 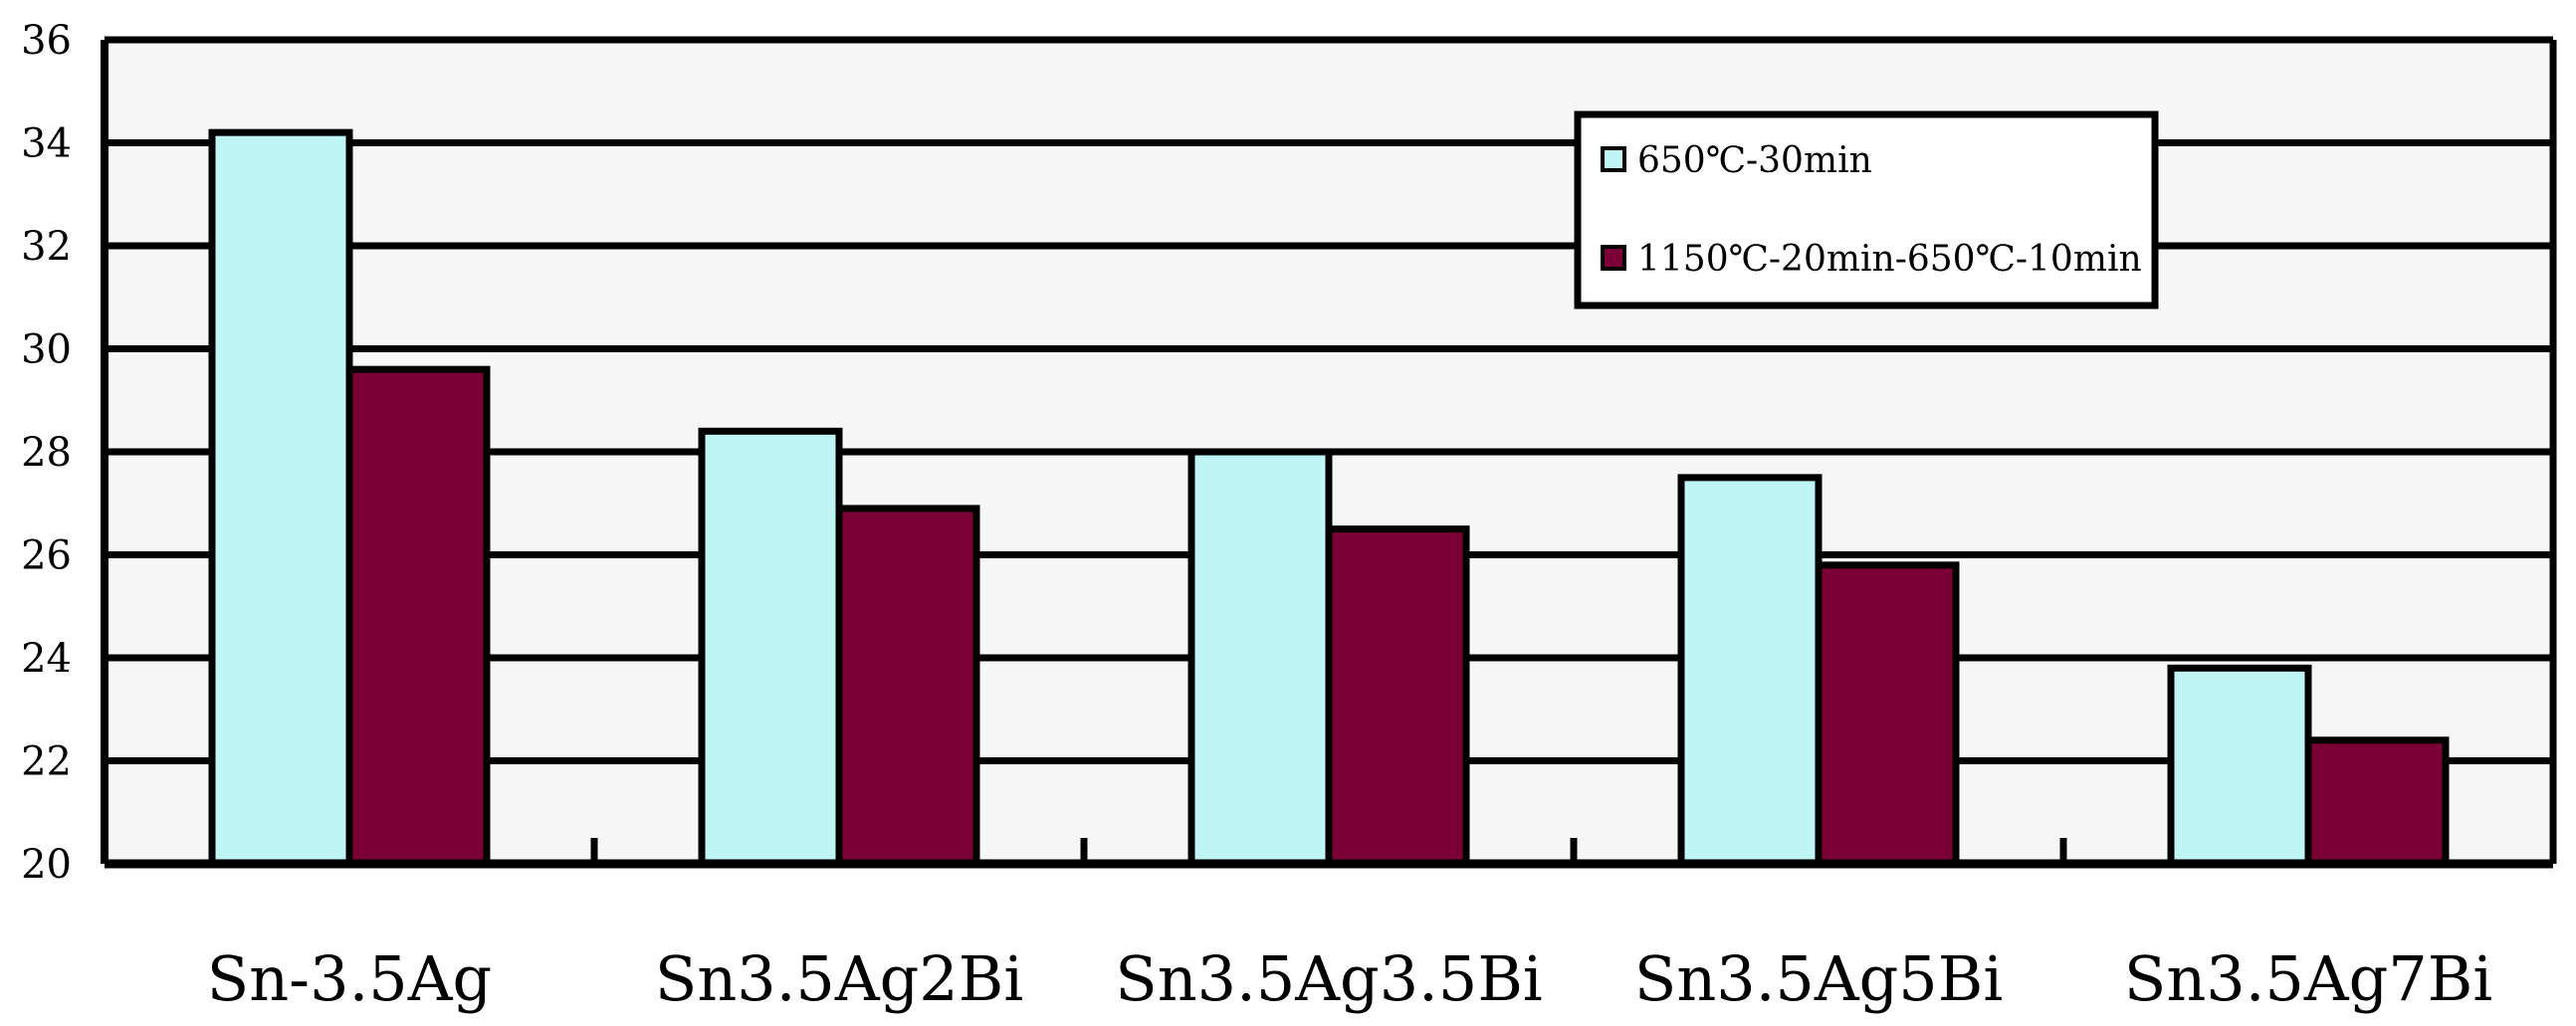 I want to click on y-tick-labels: 20 22 24 26 28 30 32 34 36, so click(x=46, y=453).